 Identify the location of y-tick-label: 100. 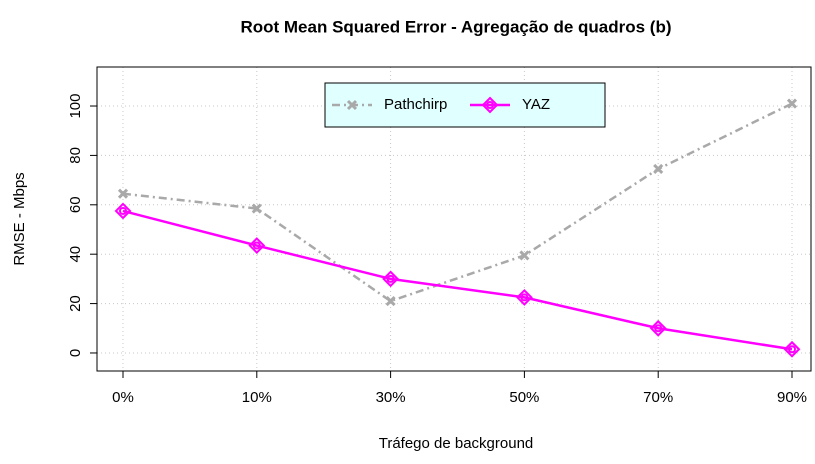
(75, 106).